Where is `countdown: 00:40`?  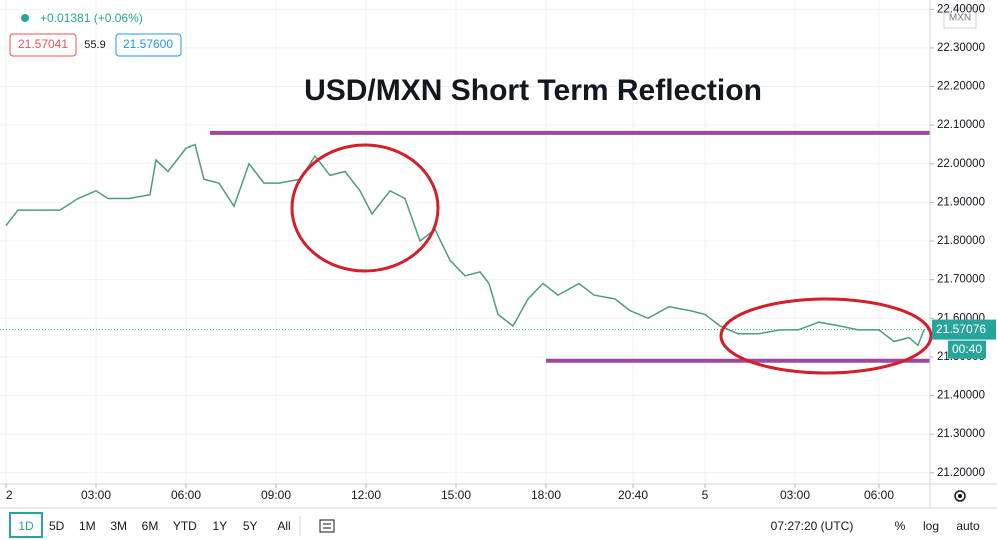
countdown: 00:40 is located at coordinates (967, 349).